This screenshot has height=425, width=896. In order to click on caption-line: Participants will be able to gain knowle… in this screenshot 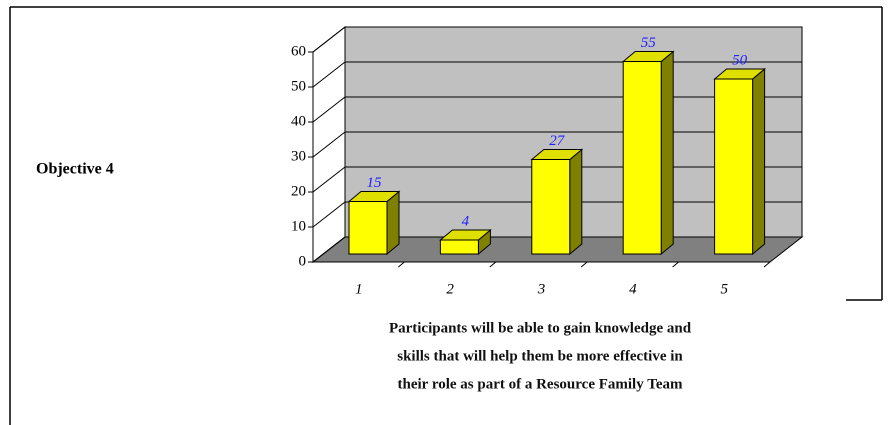, I will do `click(540, 328)`.